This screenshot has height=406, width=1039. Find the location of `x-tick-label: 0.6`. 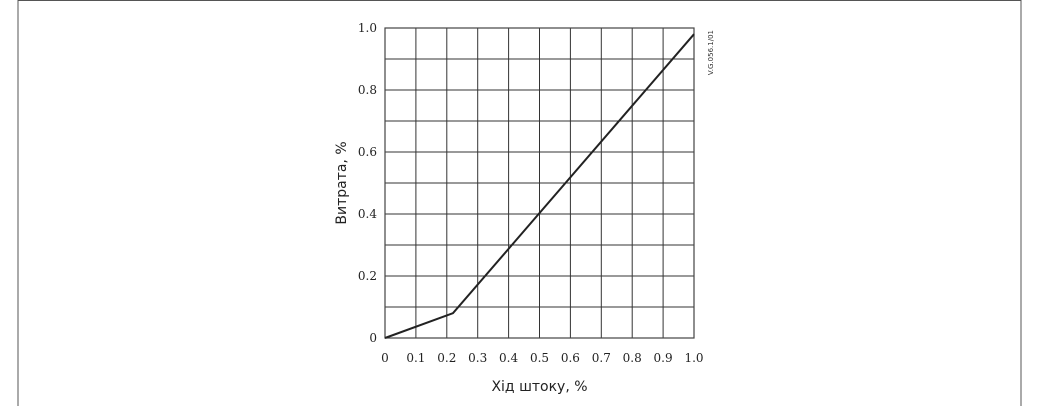

x-tick-label: 0.6 is located at coordinates (570, 358).